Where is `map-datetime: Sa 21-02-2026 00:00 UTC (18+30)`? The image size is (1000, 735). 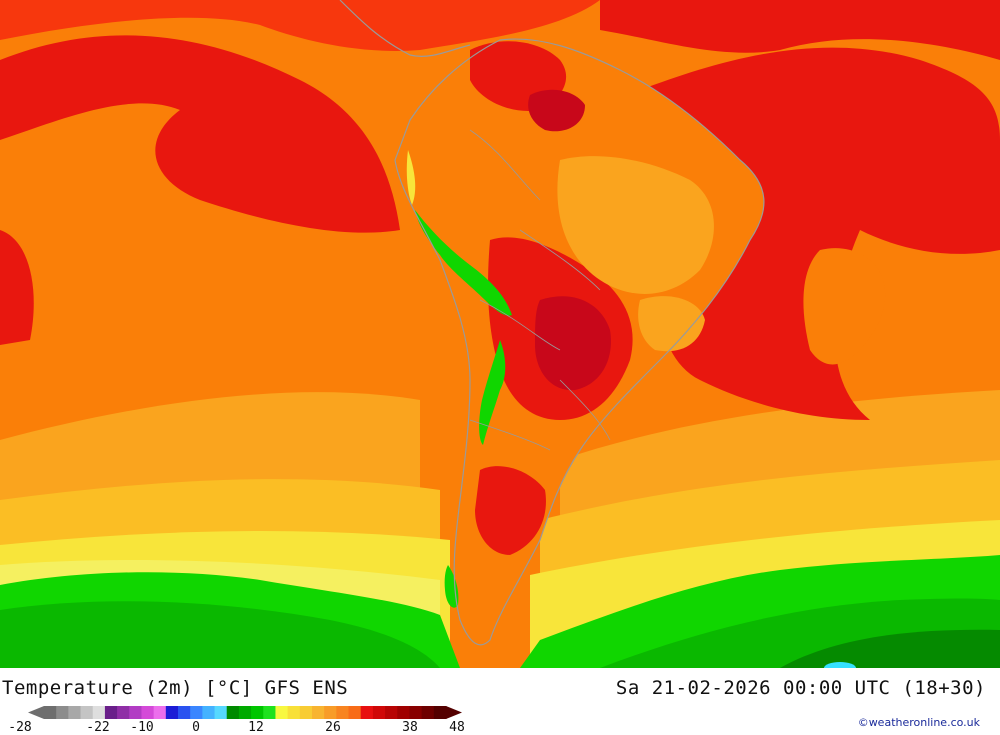
map-datetime: Sa 21-02-2026 00:00 UTC (18+30) is located at coordinates (800, 688).